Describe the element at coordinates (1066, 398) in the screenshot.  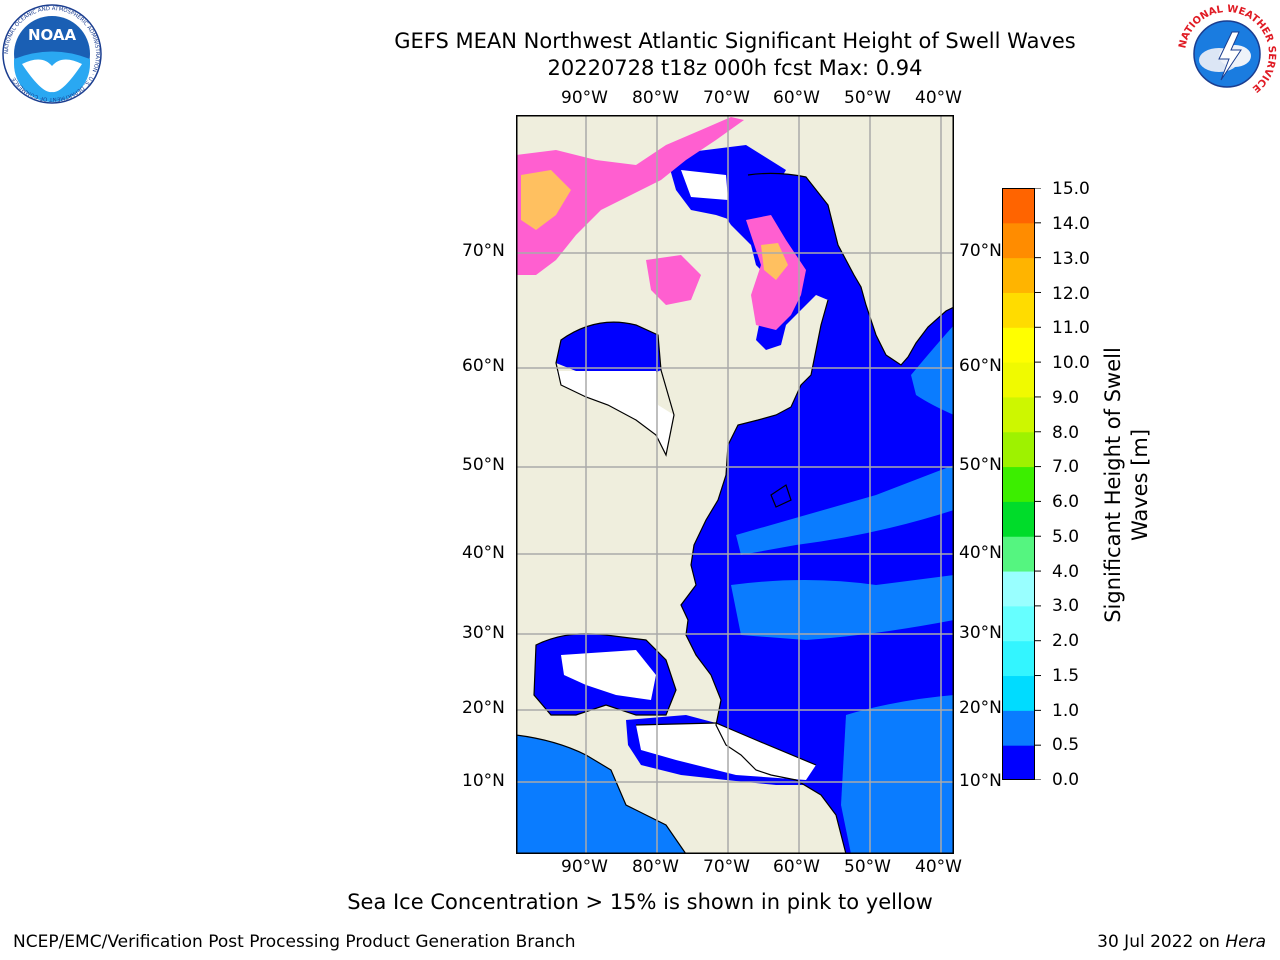
I see `colorbar-tick-9: 9.0` at that location.